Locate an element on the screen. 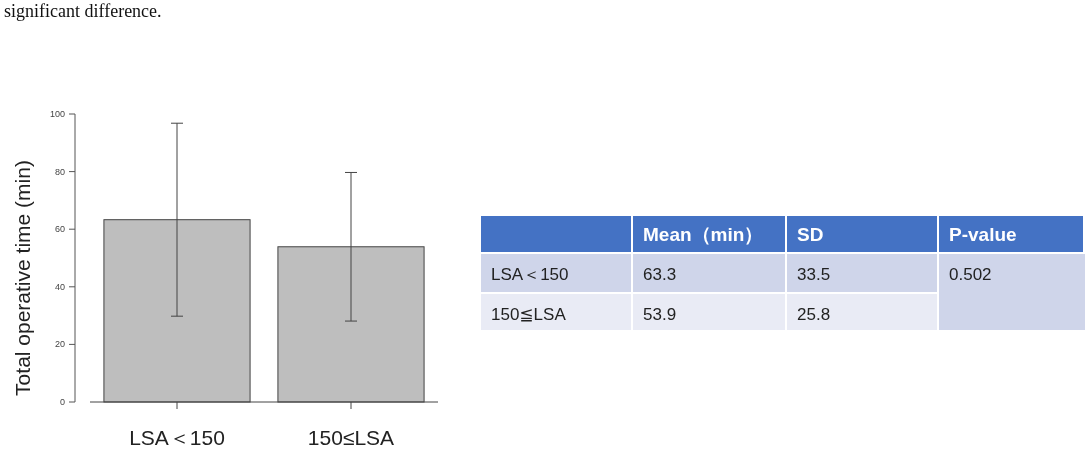 This screenshot has height=451, width=1085. y-tick-label: 0 is located at coordinates (62, 402).